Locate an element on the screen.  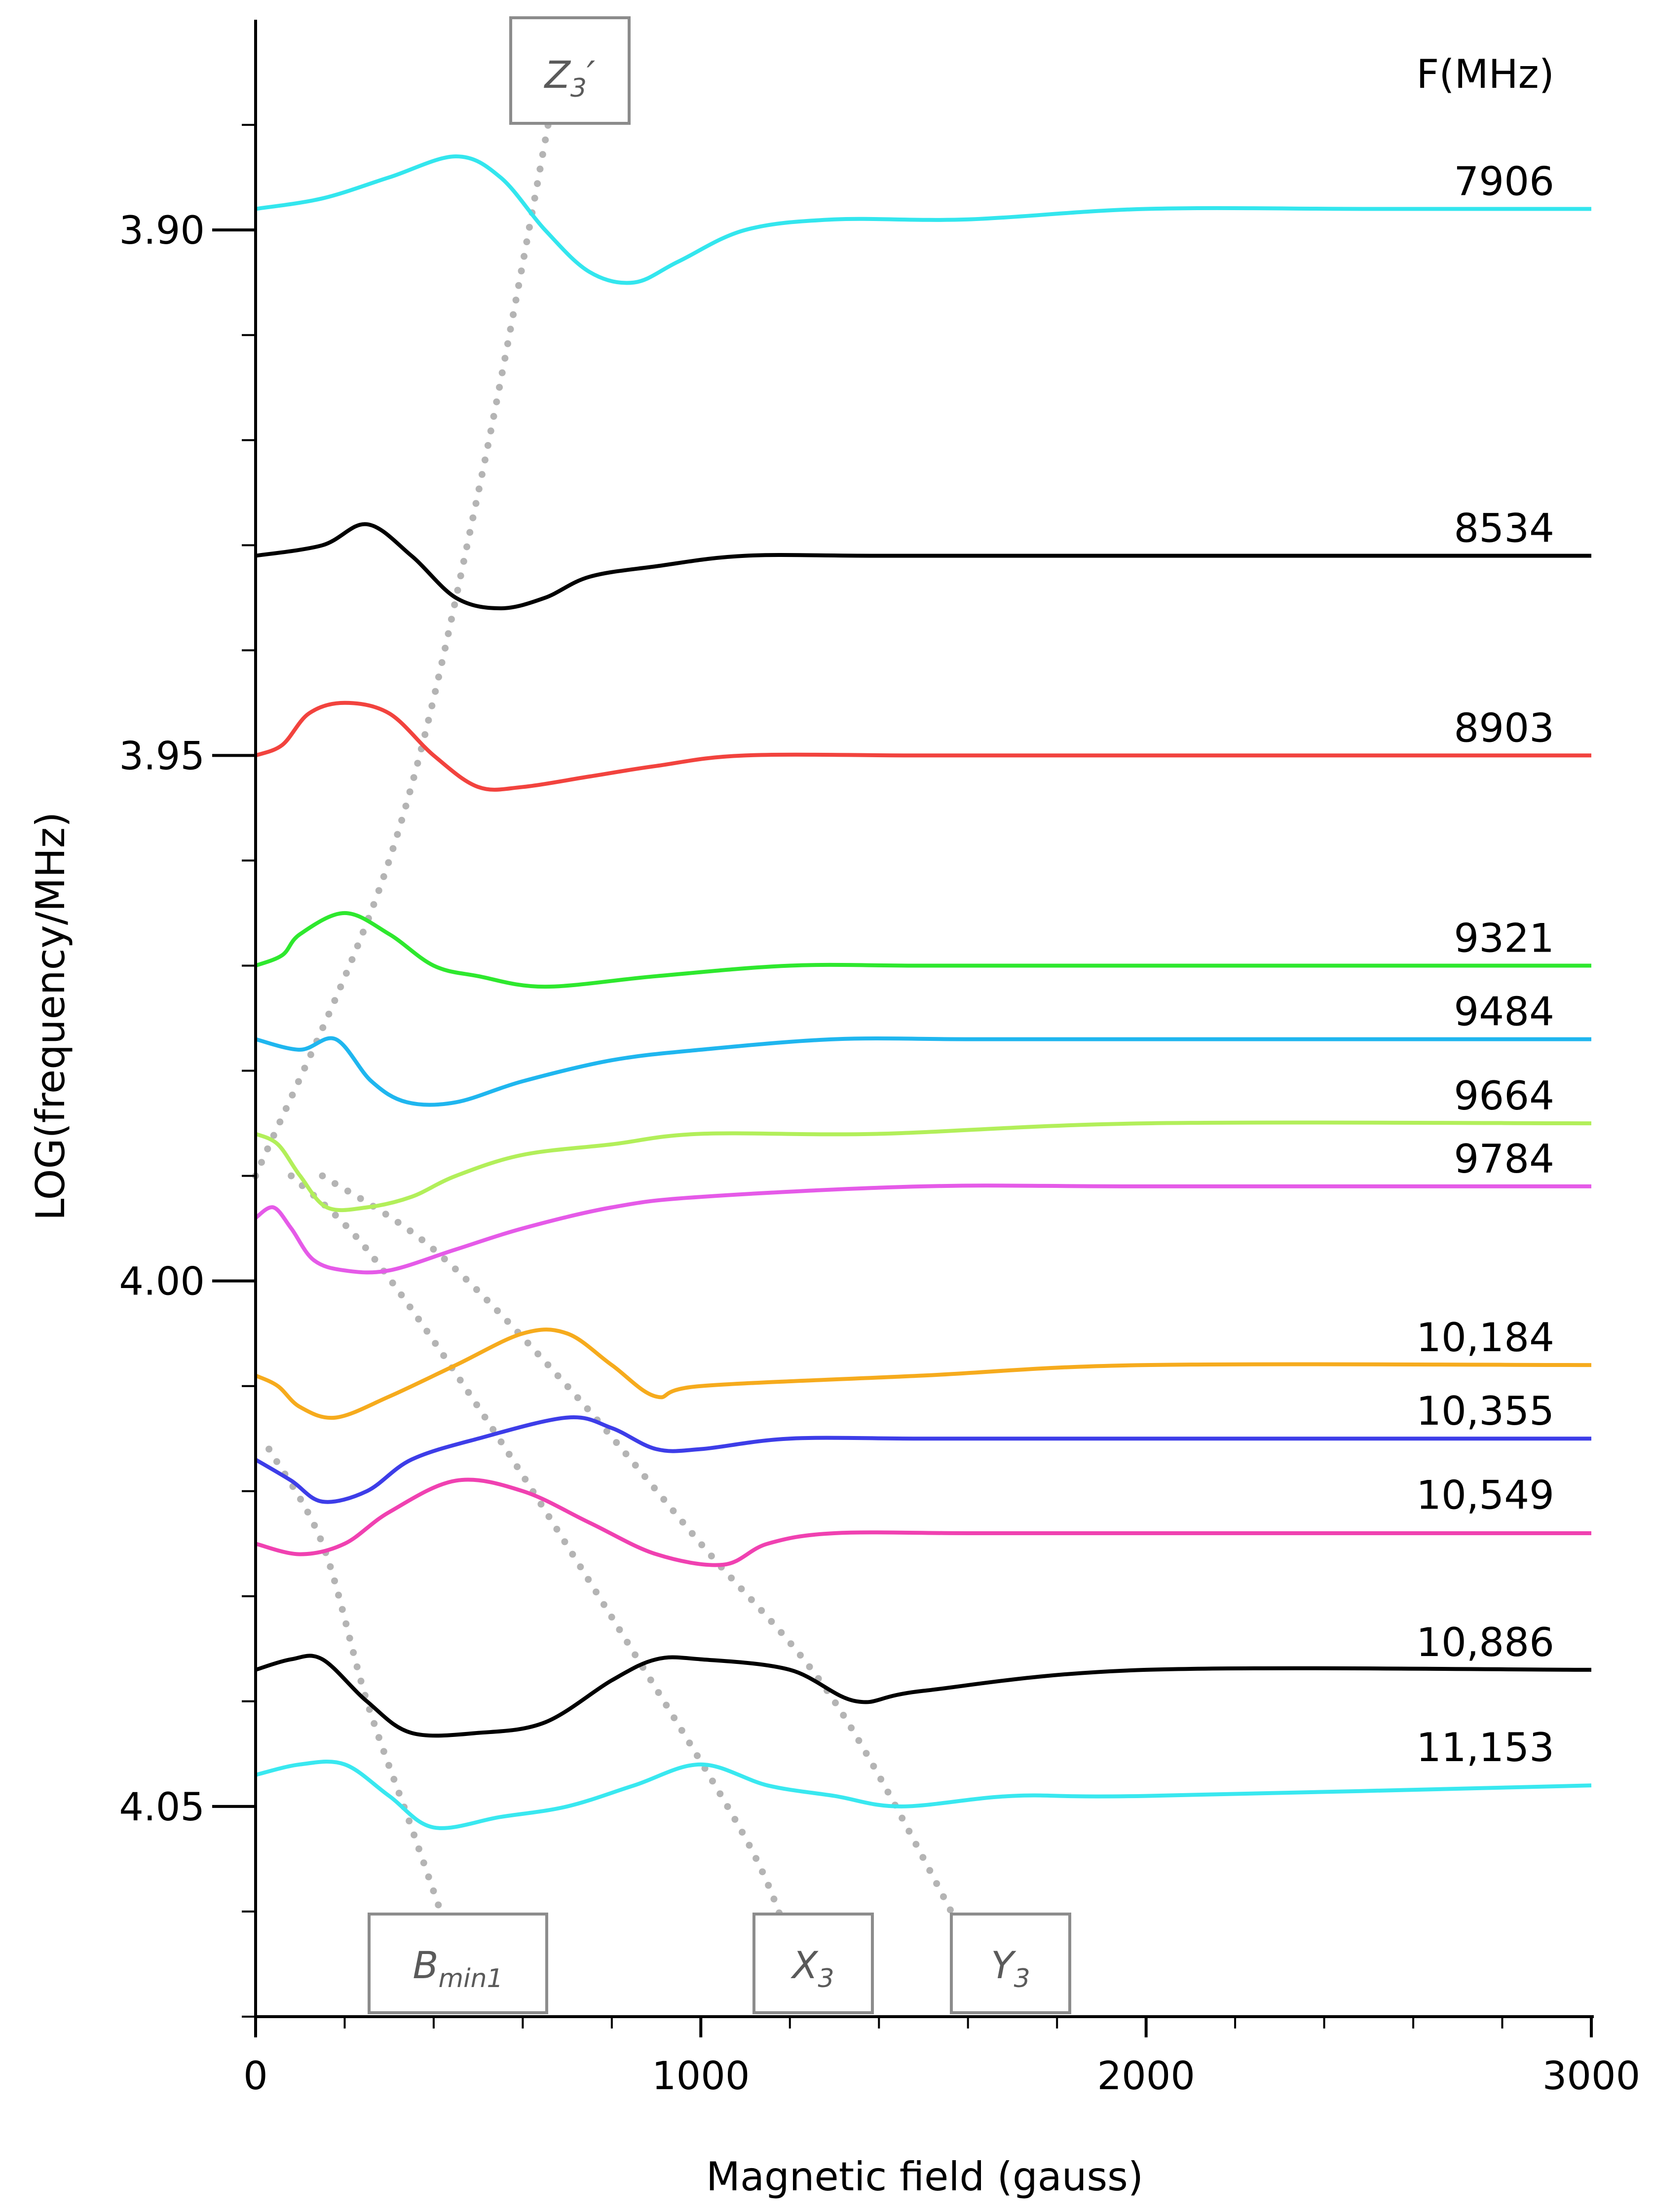
svg-text: Bmin1 is located at coordinates (458, 1968).